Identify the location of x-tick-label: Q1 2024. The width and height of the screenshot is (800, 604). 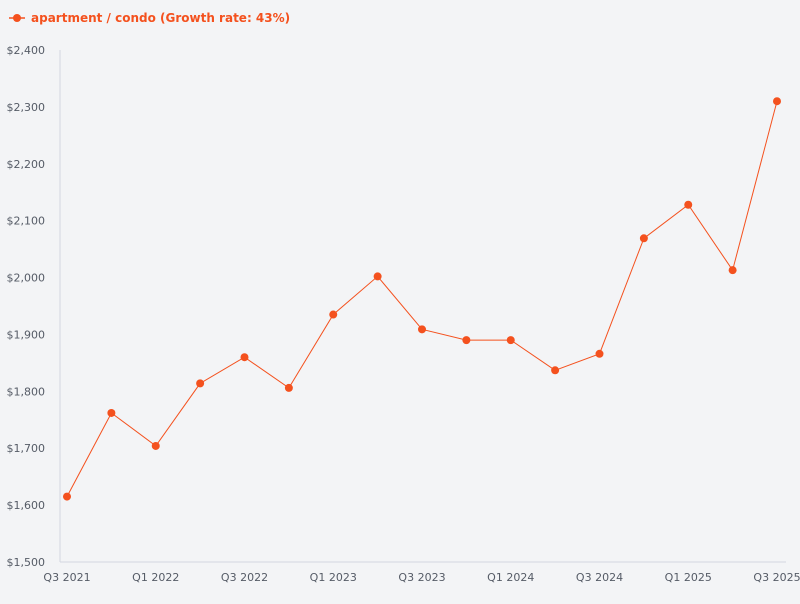
(510, 577).